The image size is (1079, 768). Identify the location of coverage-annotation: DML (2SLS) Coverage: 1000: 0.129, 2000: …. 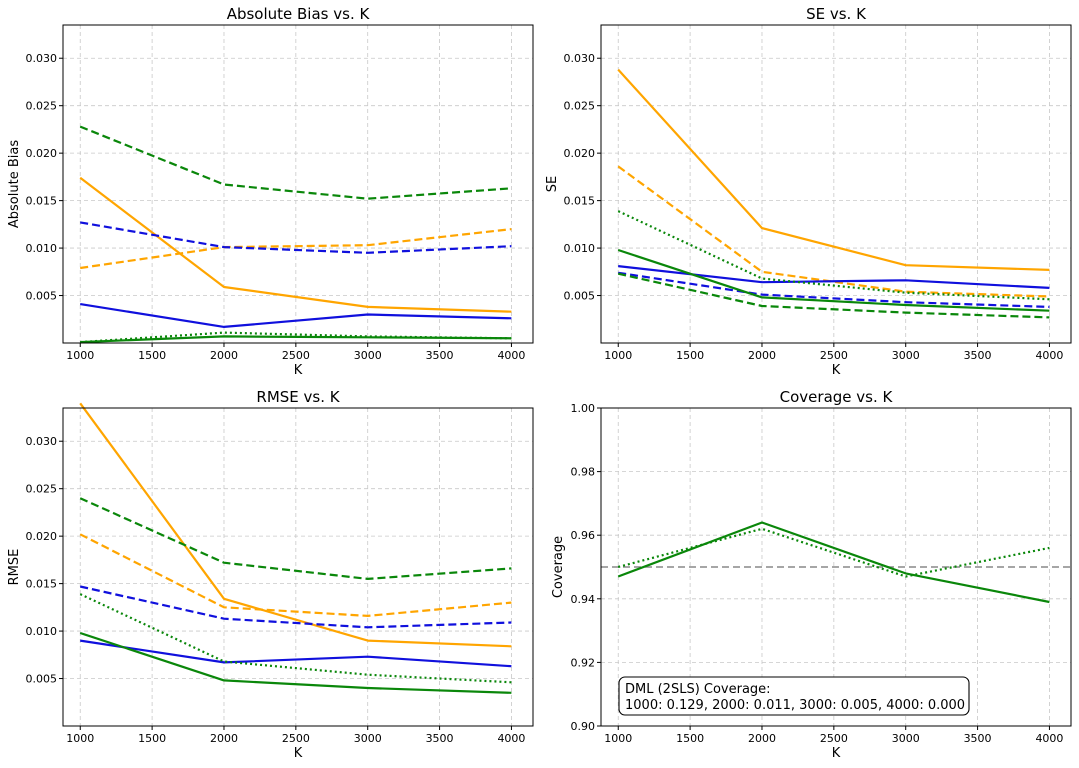
(794, 696).